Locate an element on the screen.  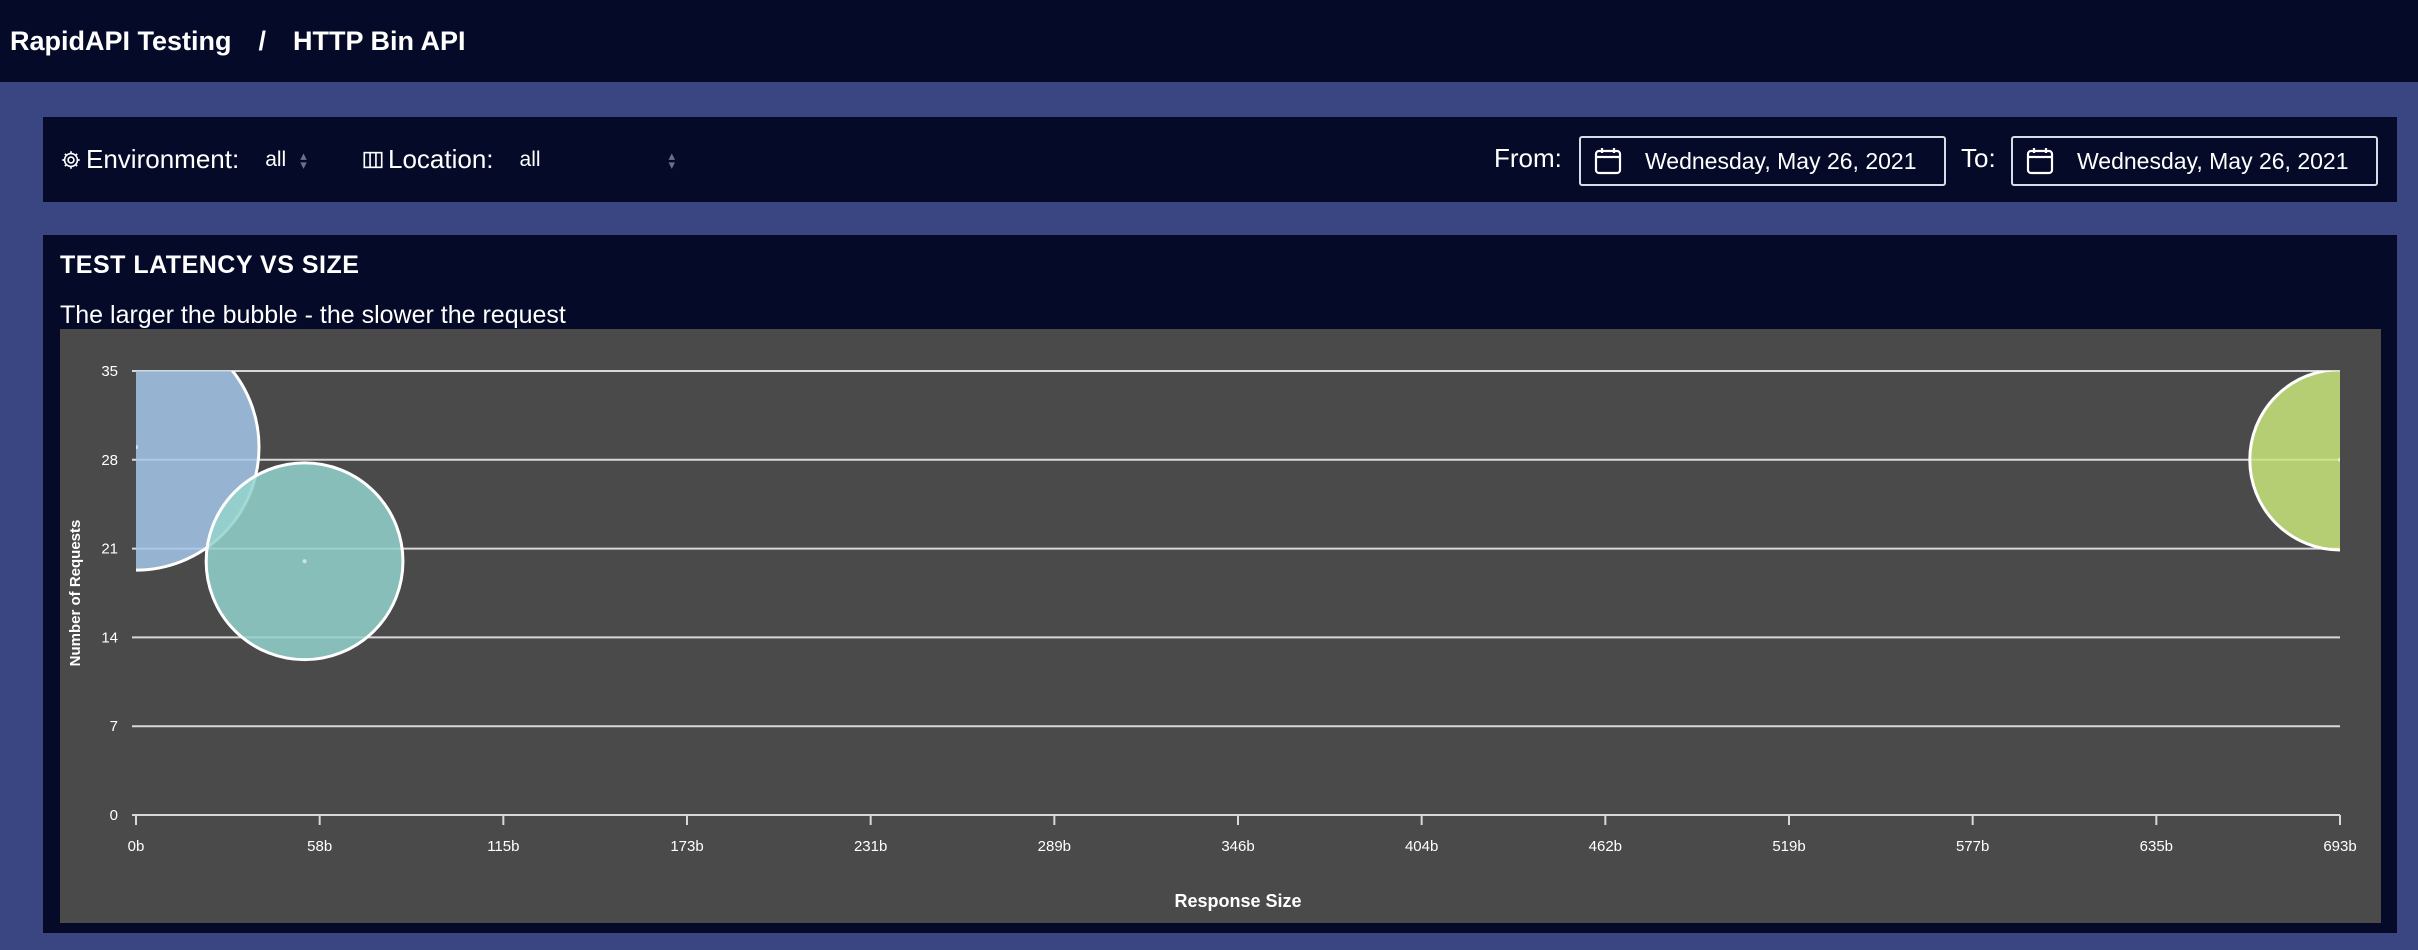
x-tick-label: 693b is located at coordinates (2339, 846).